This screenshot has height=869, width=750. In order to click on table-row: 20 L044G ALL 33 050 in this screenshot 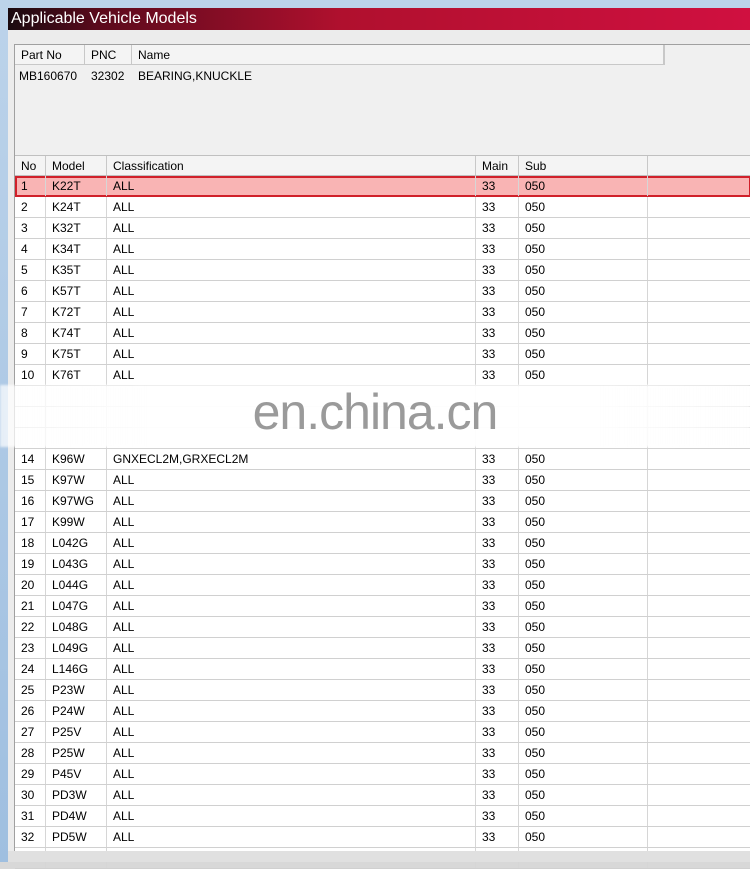, I will do `click(382, 585)`.